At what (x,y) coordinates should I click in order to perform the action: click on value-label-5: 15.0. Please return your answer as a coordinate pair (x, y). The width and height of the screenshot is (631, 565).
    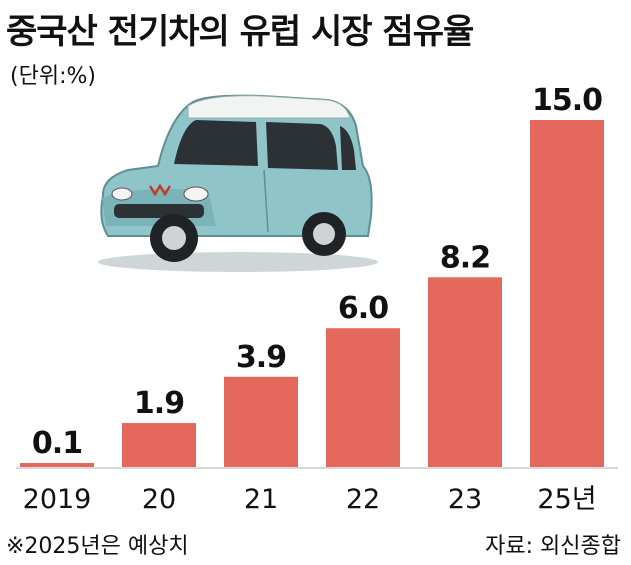
    Looking at the image, I should click on (567, 100).